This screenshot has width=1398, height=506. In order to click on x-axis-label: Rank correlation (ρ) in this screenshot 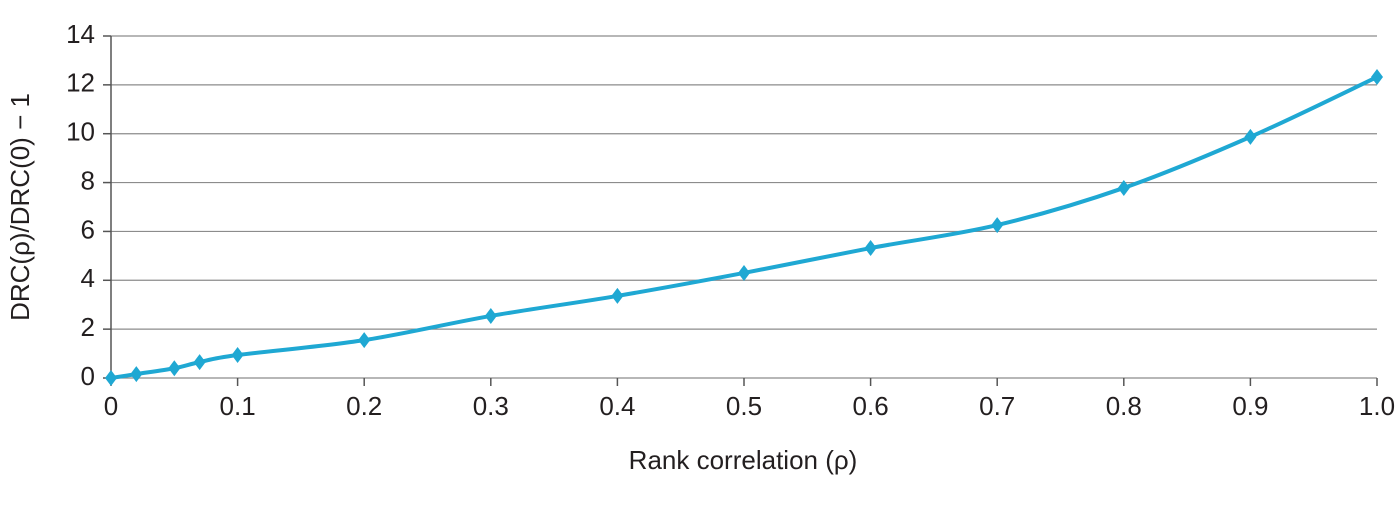, I will do `click(743, 460)`.